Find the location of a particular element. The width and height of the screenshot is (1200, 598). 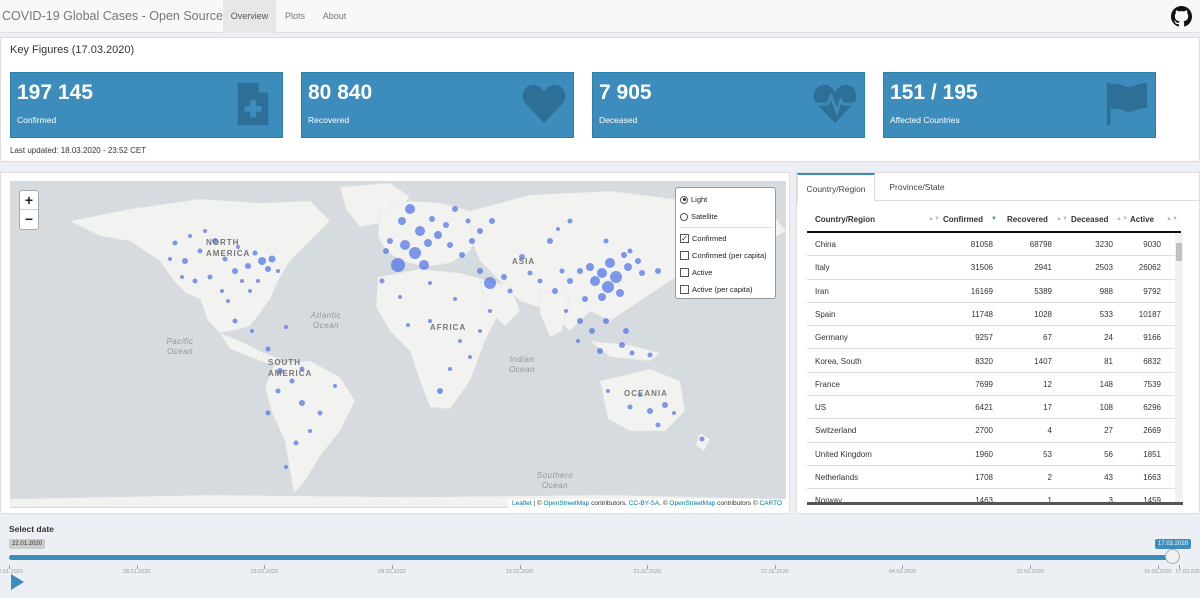

cell-number: 1960 is located at coordinates (984, 454).